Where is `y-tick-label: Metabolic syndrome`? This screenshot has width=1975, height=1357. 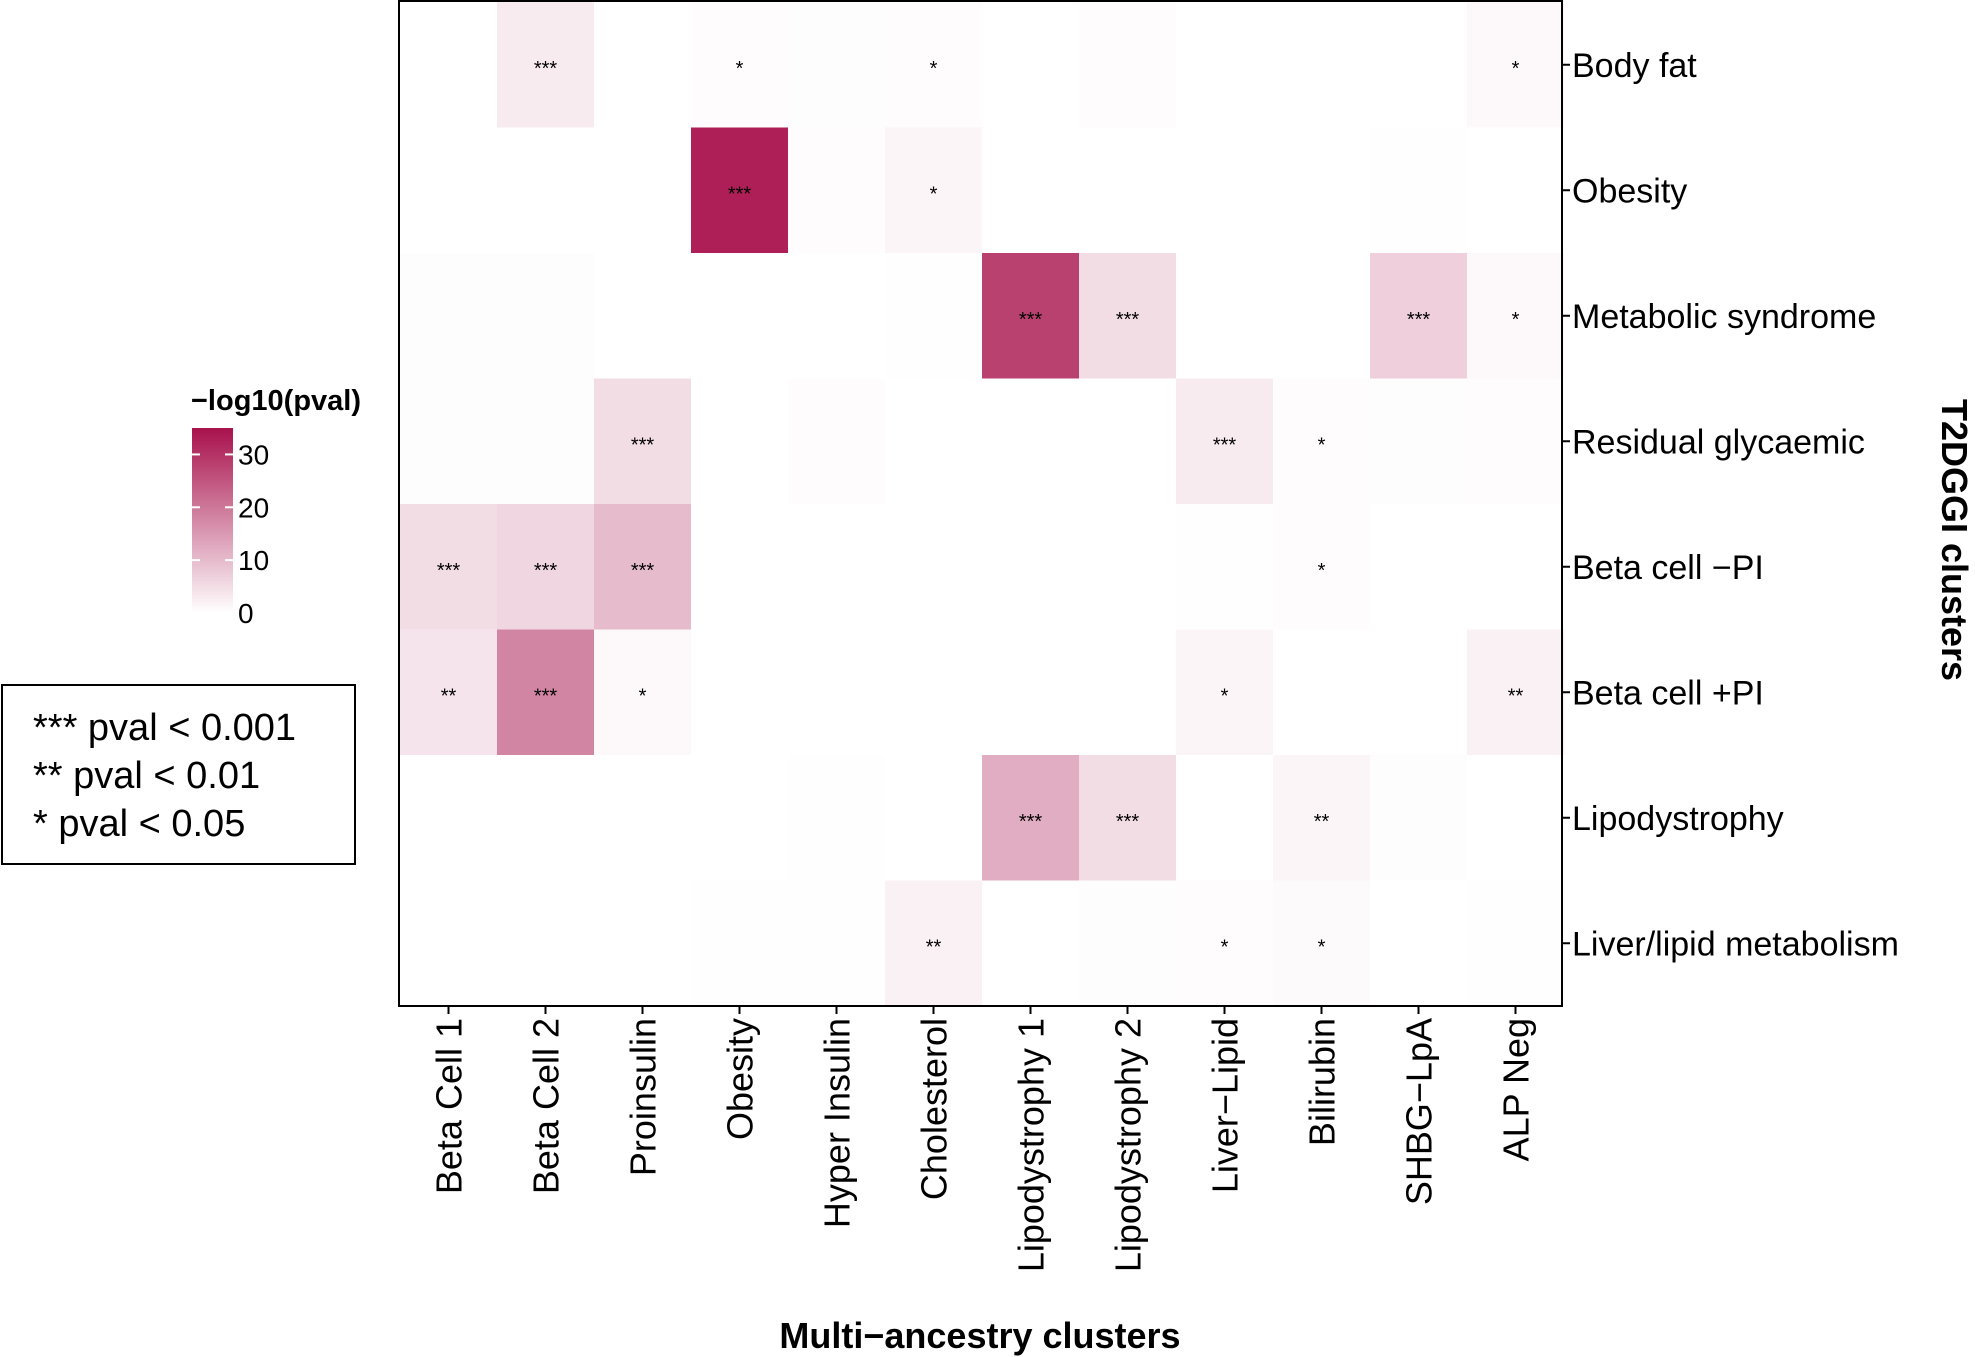
y-tick-label: Metabolic syndrome is located at coordinates (1724, 317).